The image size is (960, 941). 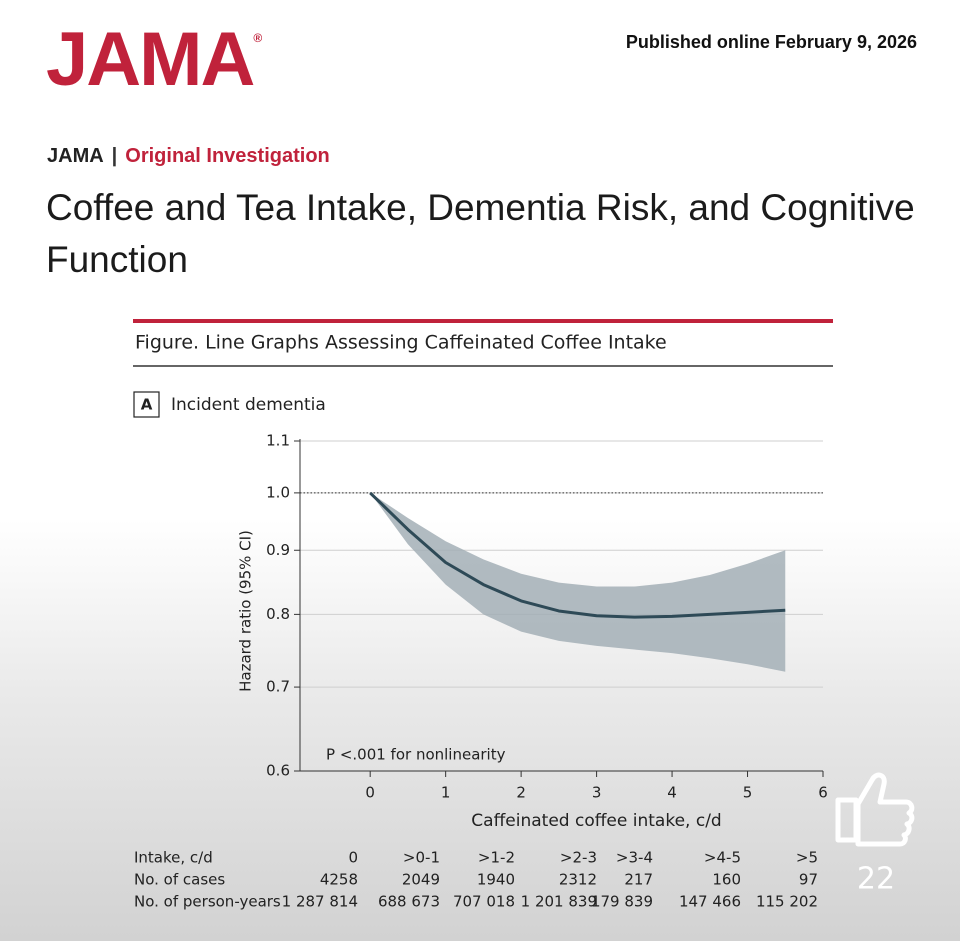 I want to click on x-tick-label: 5, so click(x=748, y=793).